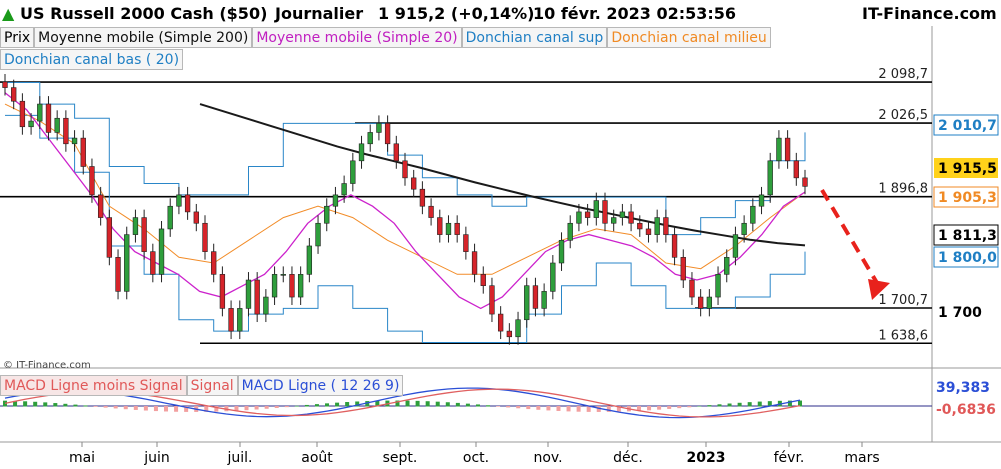 The width and height of the screenshot is (1001, 469). I want to click on legend-row-2: Donchian canal bas ( 20), so click(92, 59).